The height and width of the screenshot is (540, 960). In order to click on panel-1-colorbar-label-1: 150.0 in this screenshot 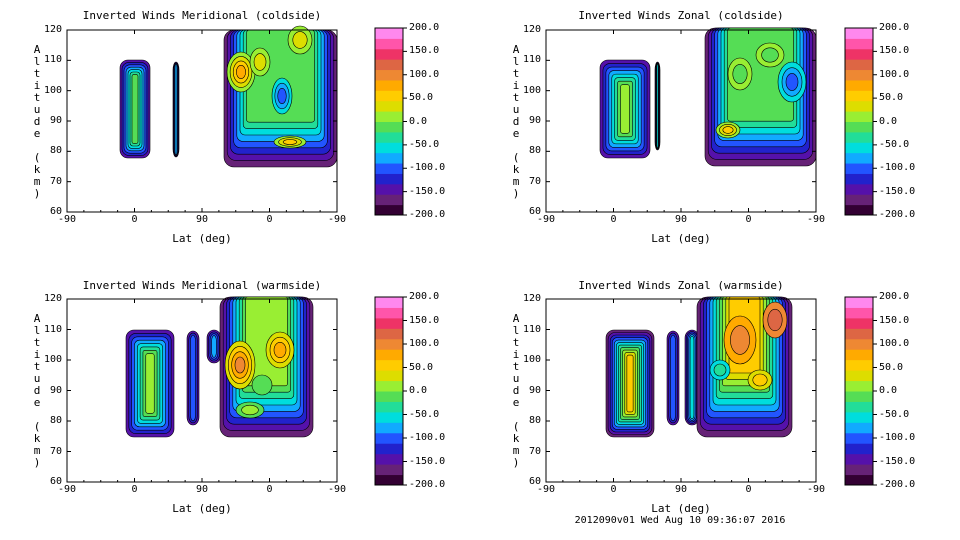, I will do `click(894, 51)`.